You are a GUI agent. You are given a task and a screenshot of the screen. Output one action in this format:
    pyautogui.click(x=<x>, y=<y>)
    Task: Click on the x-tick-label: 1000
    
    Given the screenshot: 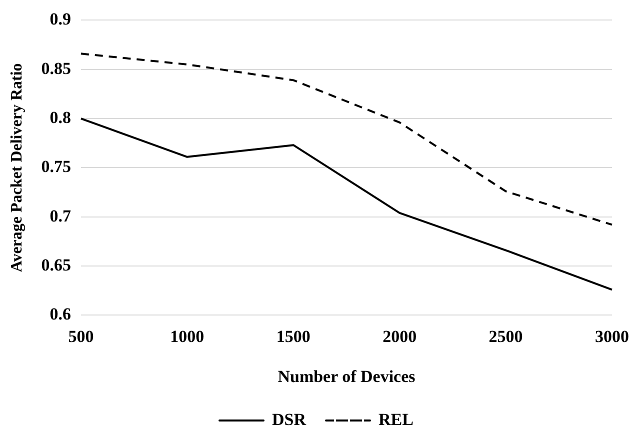 What is the action you would take?
    pyautogui.click(x=187, y=336)
    